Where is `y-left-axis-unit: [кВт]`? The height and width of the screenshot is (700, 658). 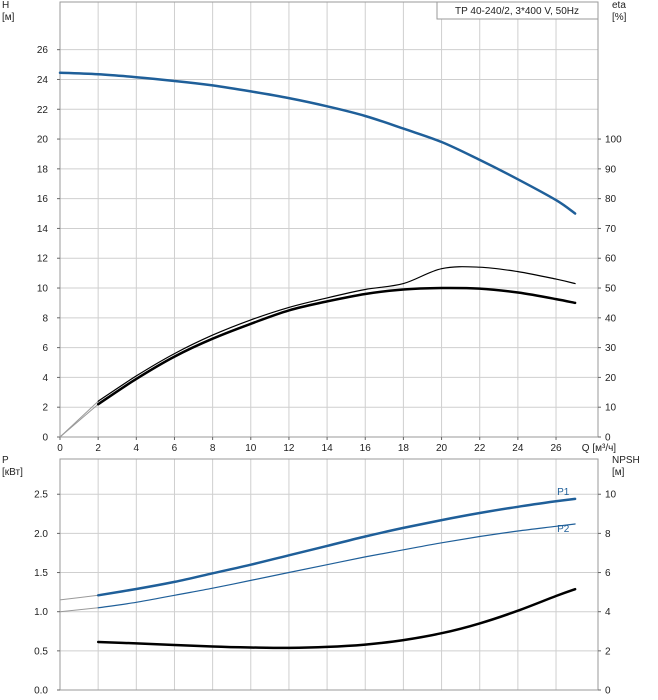
y-left-axis-unit: [кВт] is located at coordinates (12, 472).